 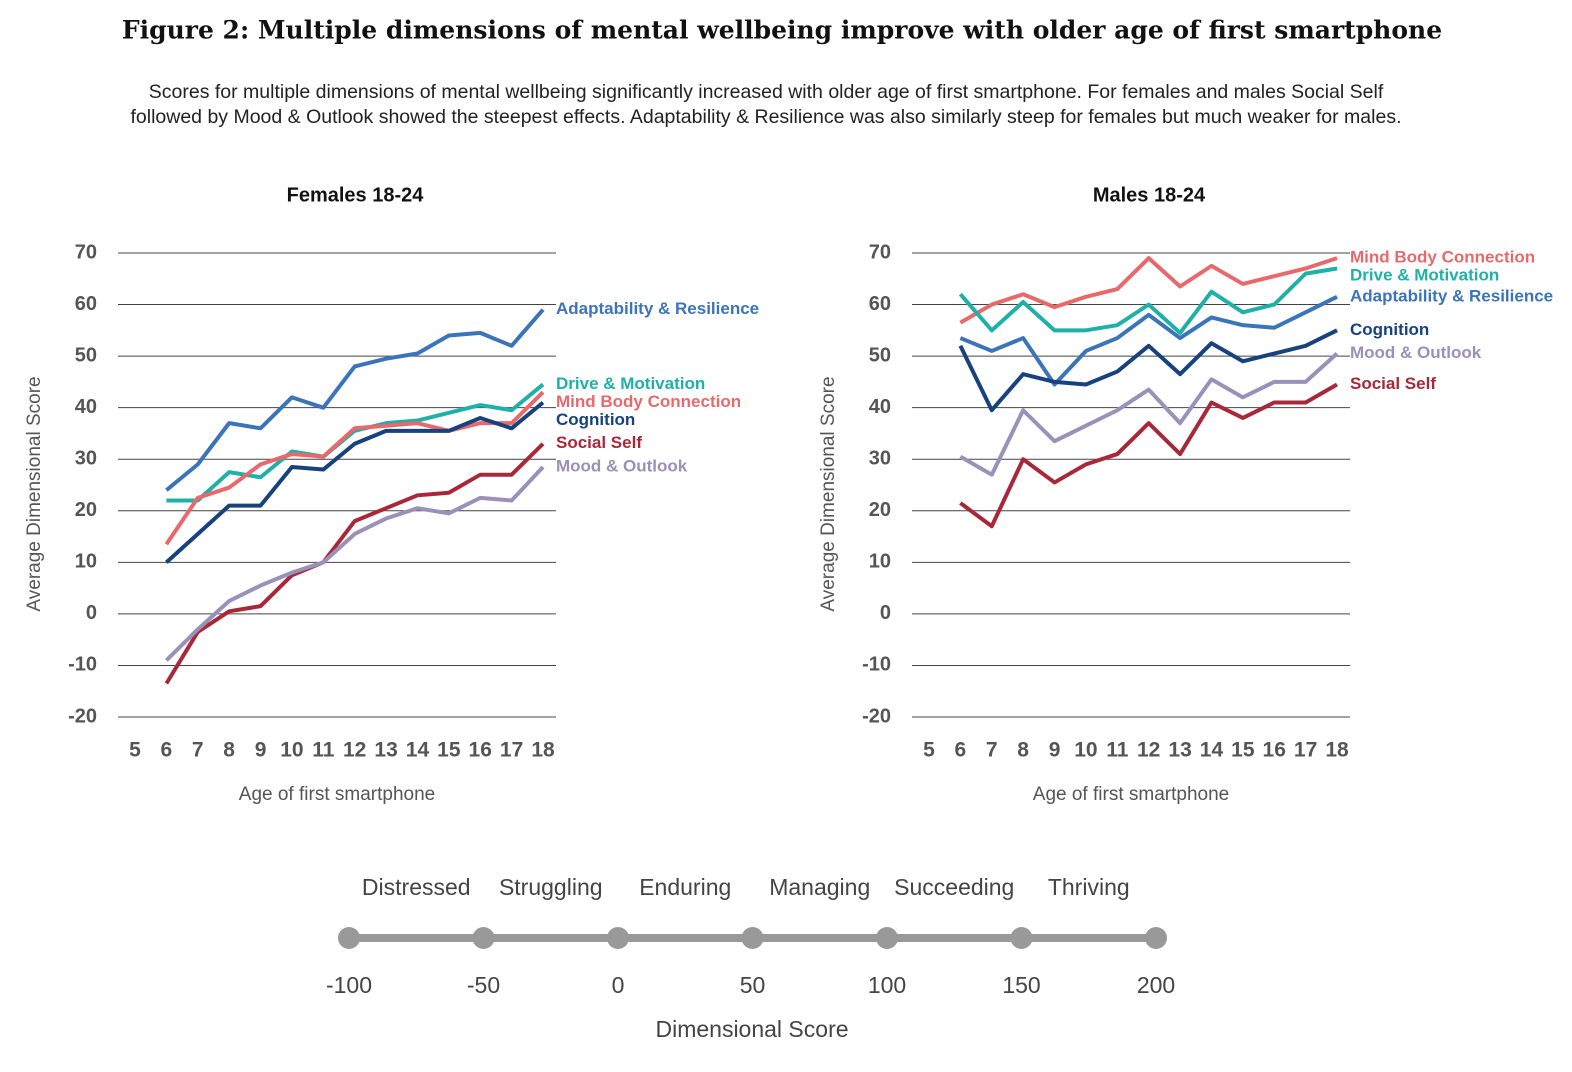 I want to click on scale-tick-label: 0, so click(x=618, y=985).